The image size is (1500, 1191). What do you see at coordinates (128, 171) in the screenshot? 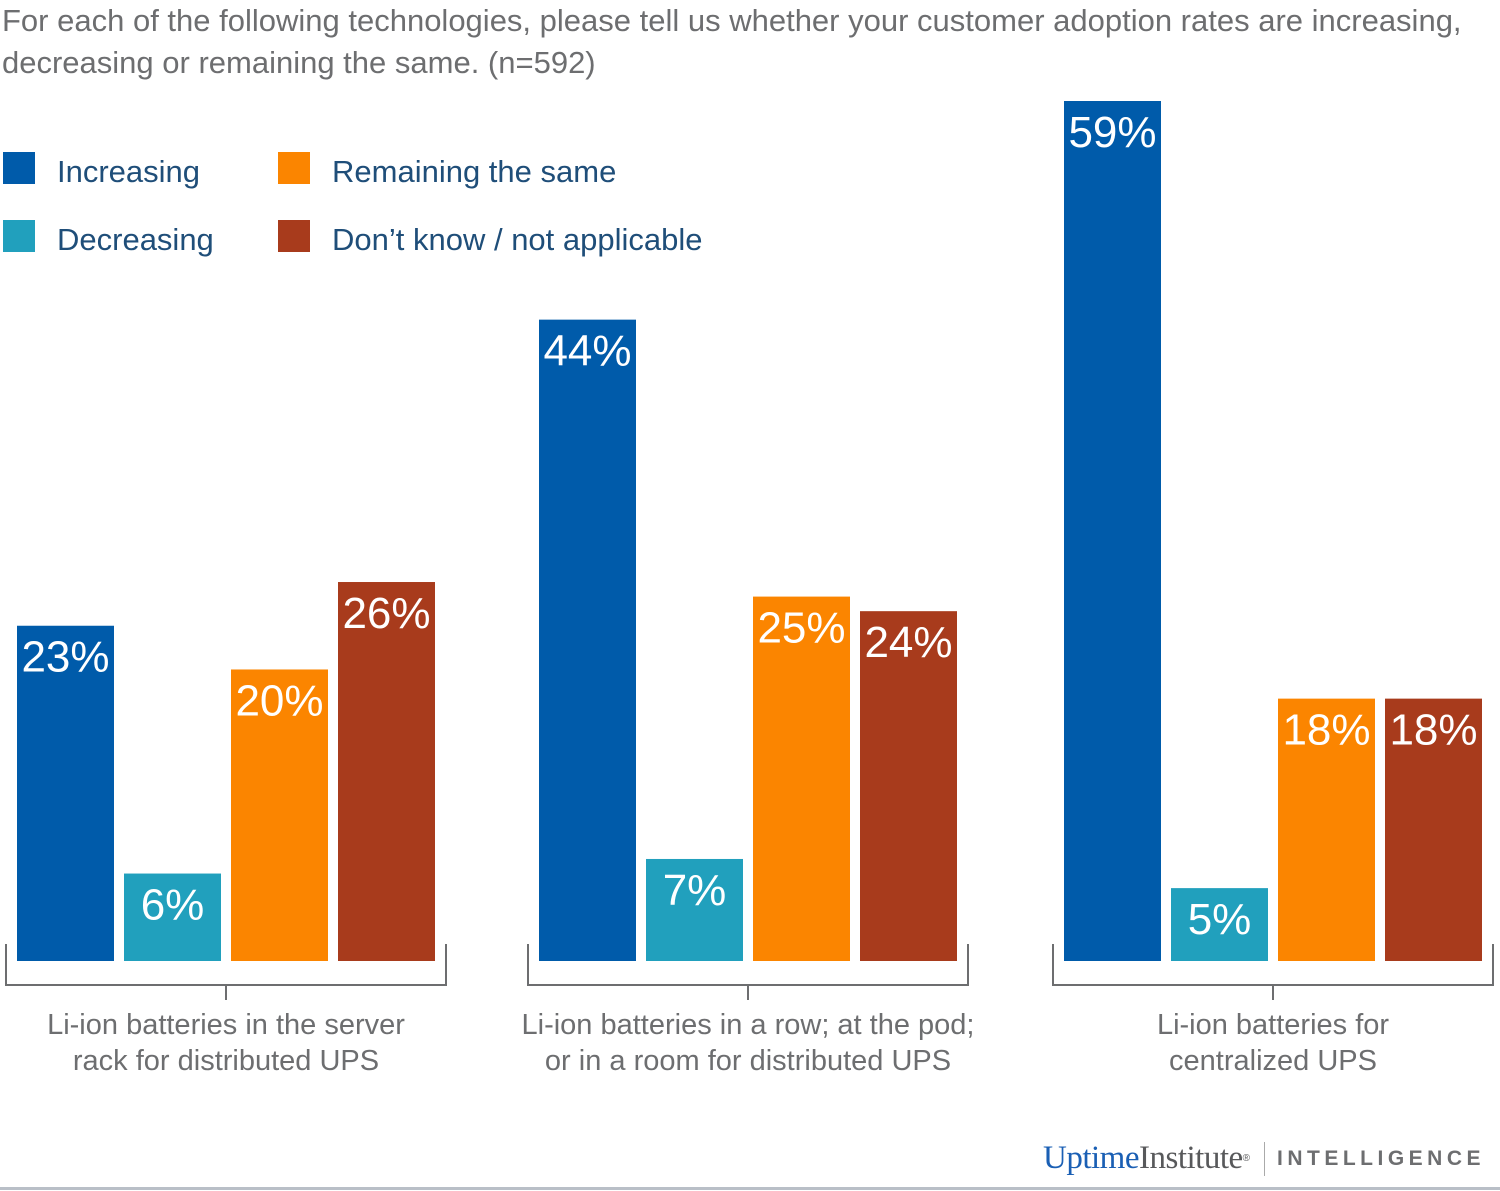
I see `legend-label-0: Increasing` at bounding box center [128, 171].